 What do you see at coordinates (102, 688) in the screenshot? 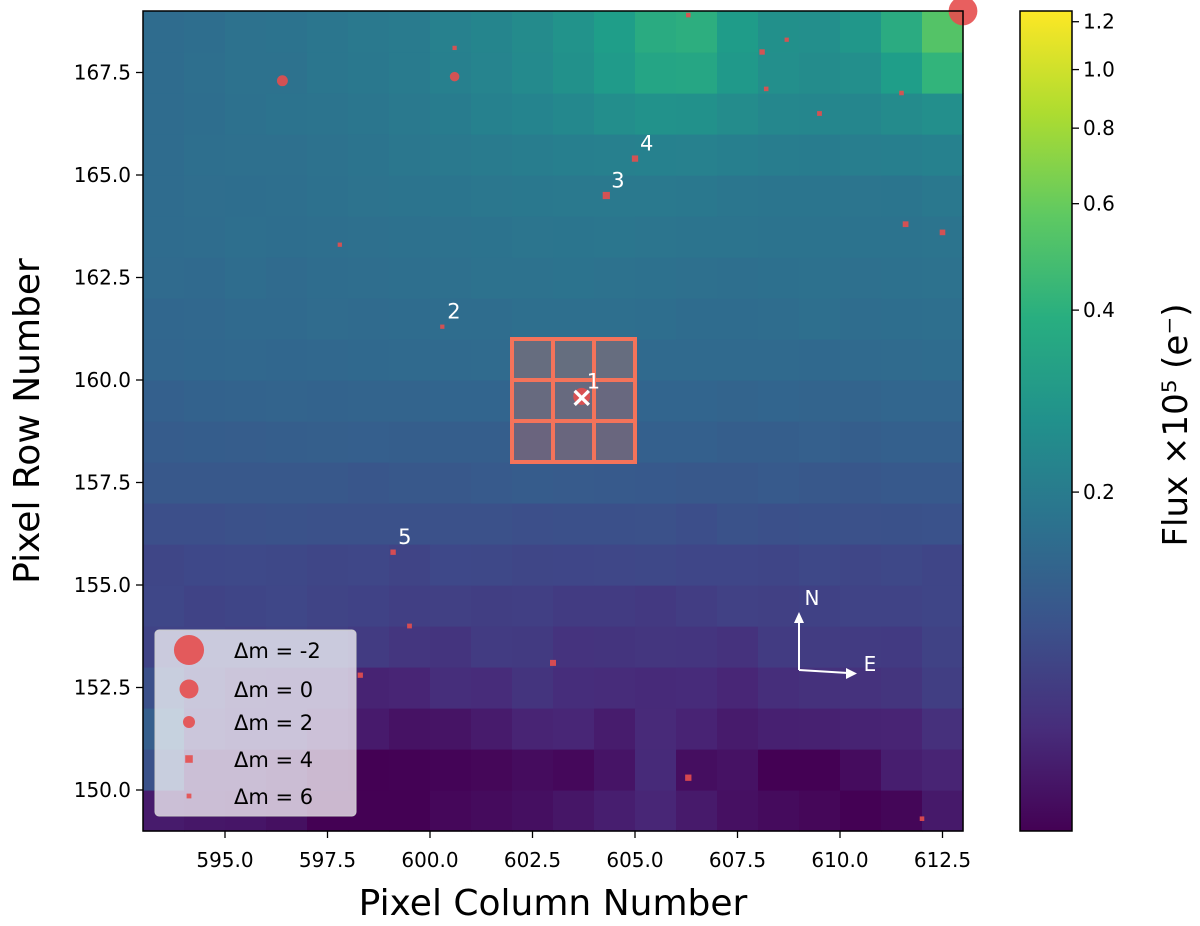
I see `y-tick-label: 152.5` at bounding box center [102, 688].